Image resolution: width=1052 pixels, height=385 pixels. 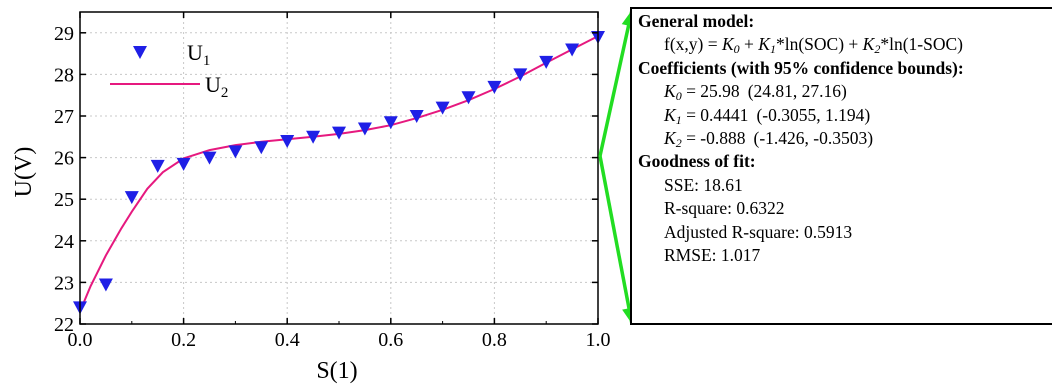 I want to click on goodness-rmse: RMSE: 1.017, so click(x=712, y=255).